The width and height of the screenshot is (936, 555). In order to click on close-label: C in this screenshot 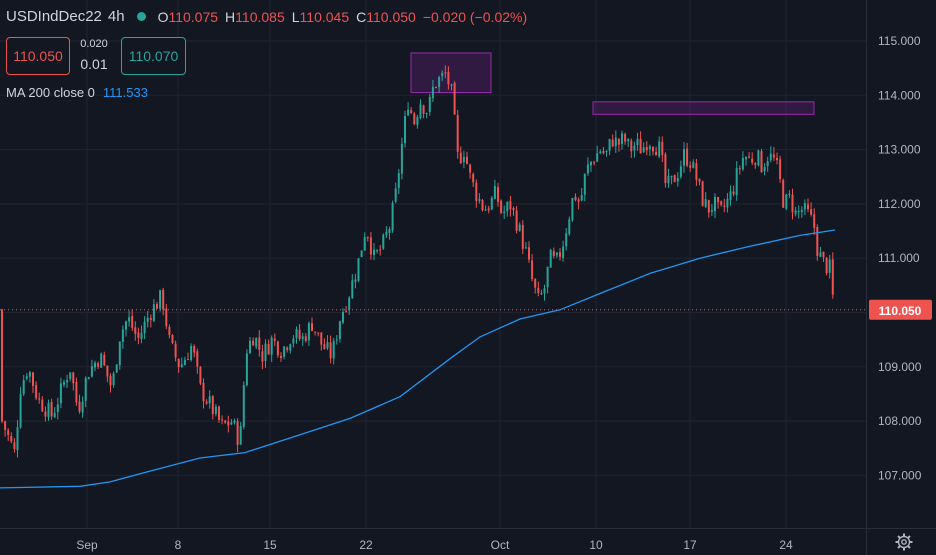, I will do `click(361, 16)`.